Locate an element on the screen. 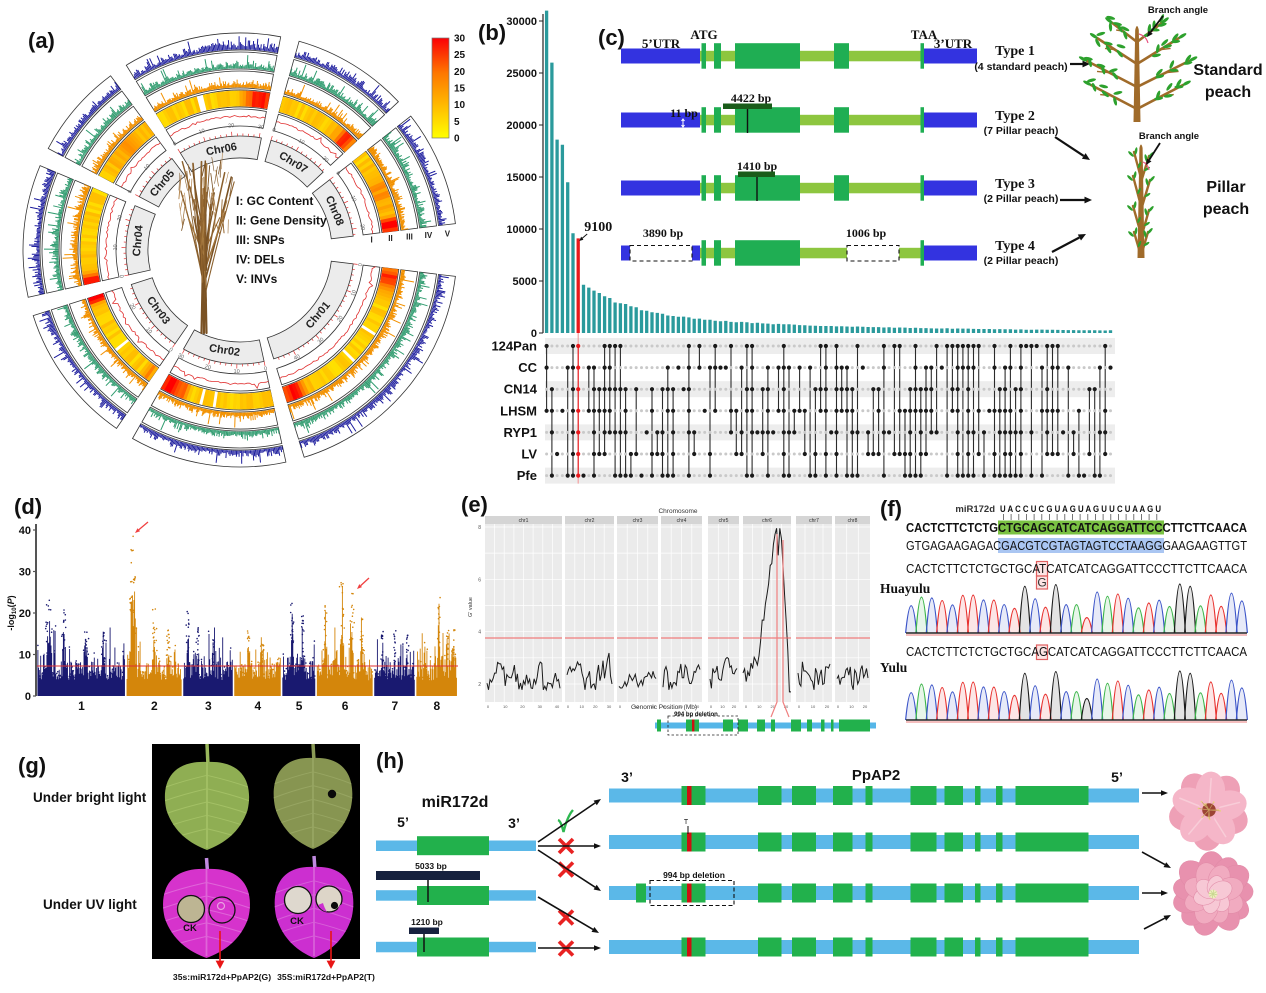  svg-text: Genomic Position (Mb) is located at coordinates (664, 707).